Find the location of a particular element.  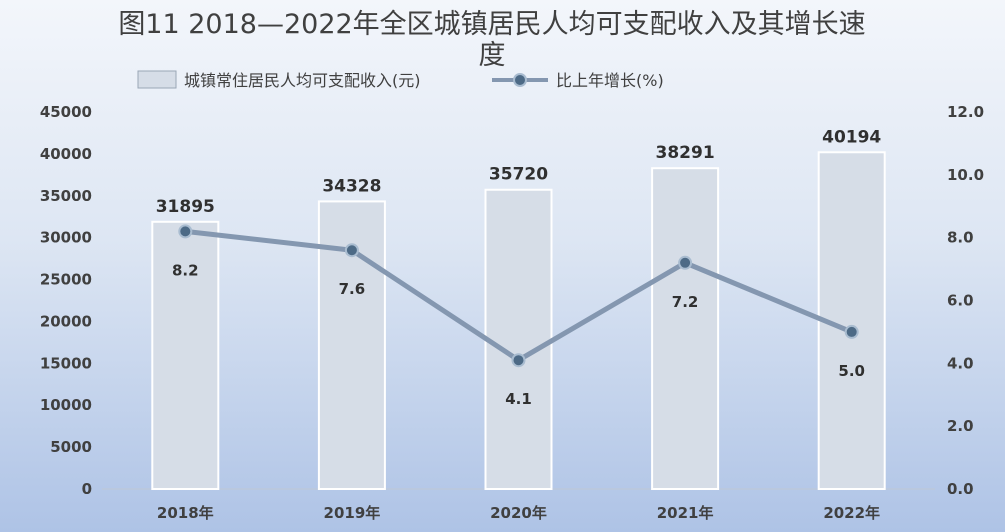

left-tick-label: 40000 is located at coordinates (66, 154).